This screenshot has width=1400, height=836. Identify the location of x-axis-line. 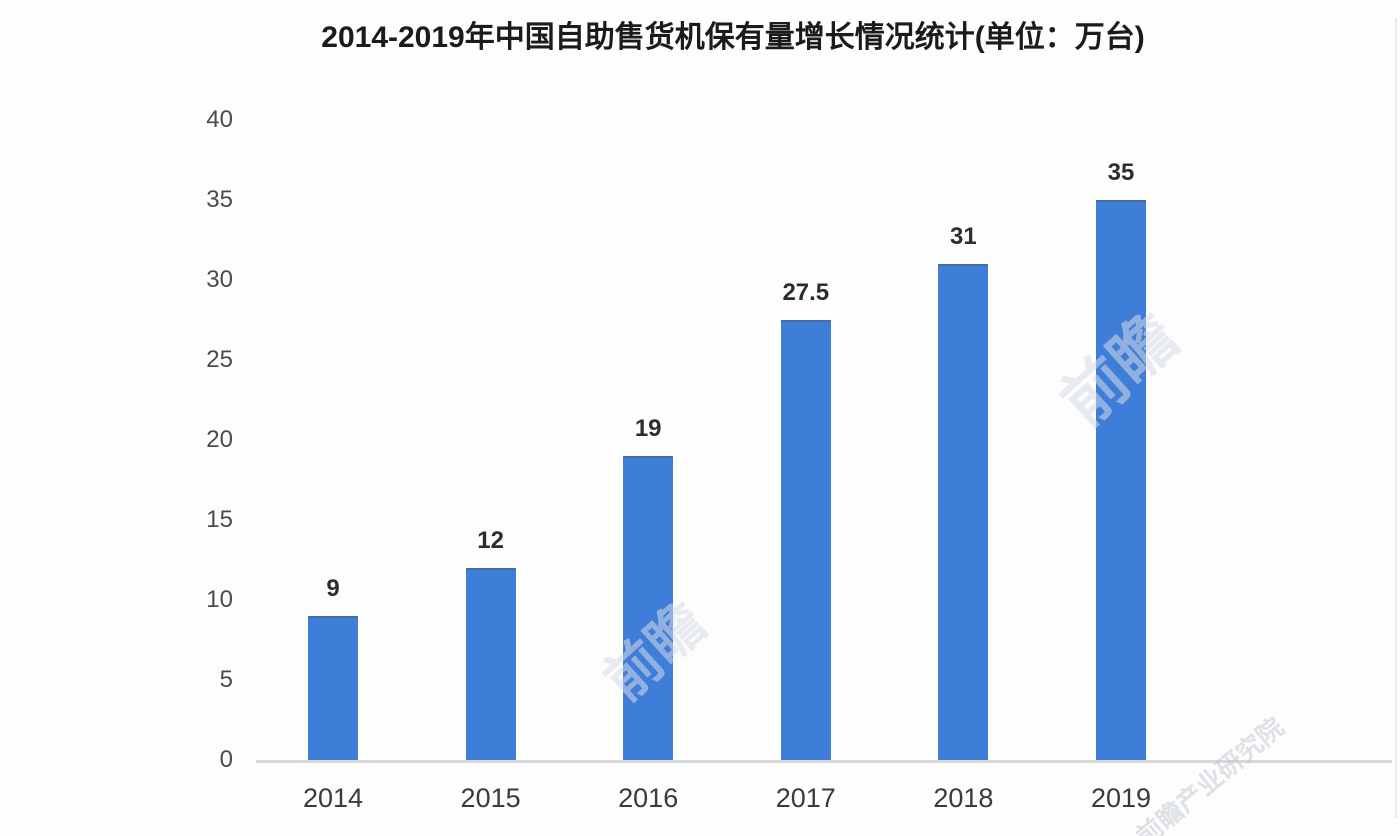
(824, 761).